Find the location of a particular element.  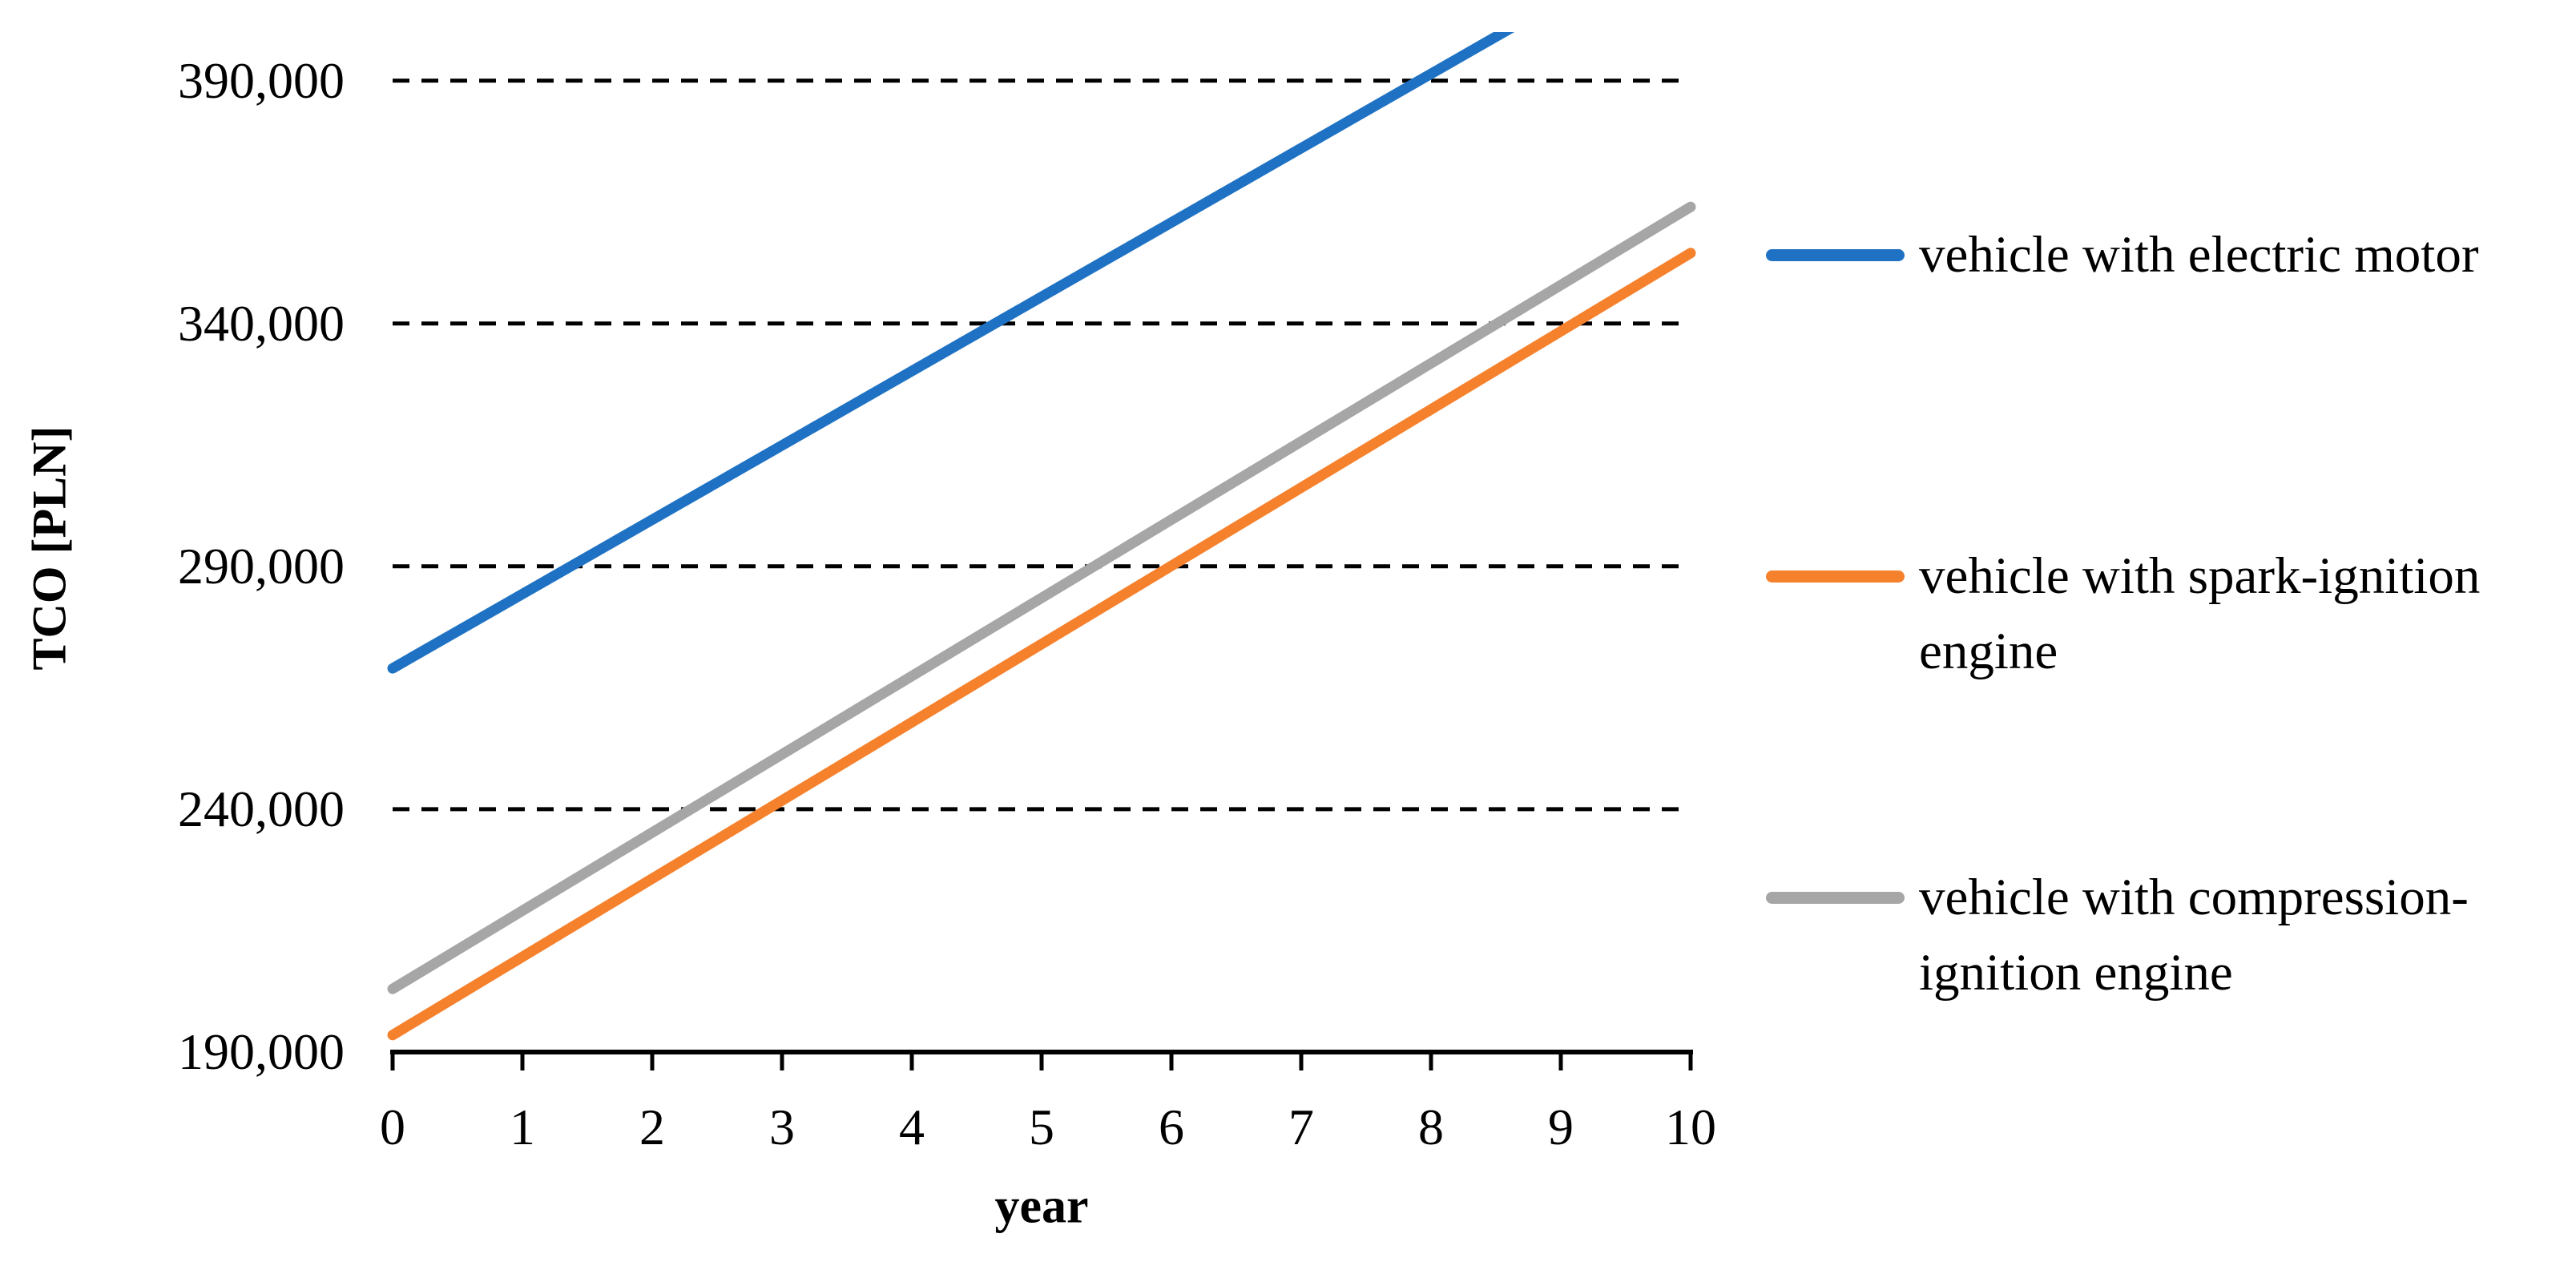

x-tick-label-7: 7 is located at coordinates (1301, 1127).